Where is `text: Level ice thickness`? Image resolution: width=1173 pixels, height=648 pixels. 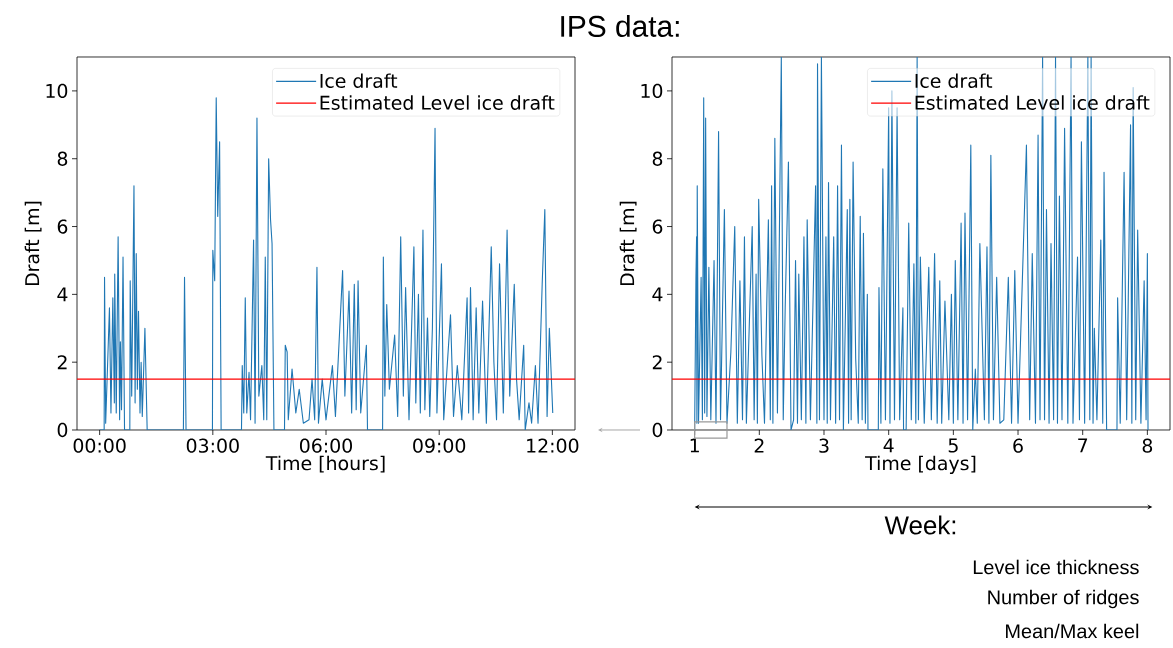
text: Level ice thickness is located at coordinates (1056, 567).